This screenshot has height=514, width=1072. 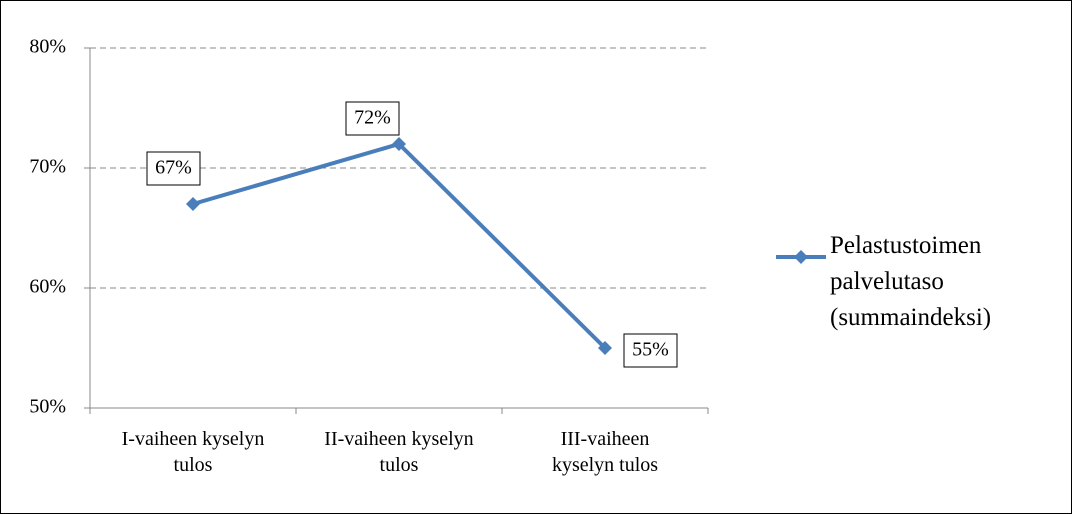 What do you see at coordinates (399, 452) in the screenshot?
I see `x-tick-label: II-vaiheen kyselyn tulos` at bounding box center [399, 452].